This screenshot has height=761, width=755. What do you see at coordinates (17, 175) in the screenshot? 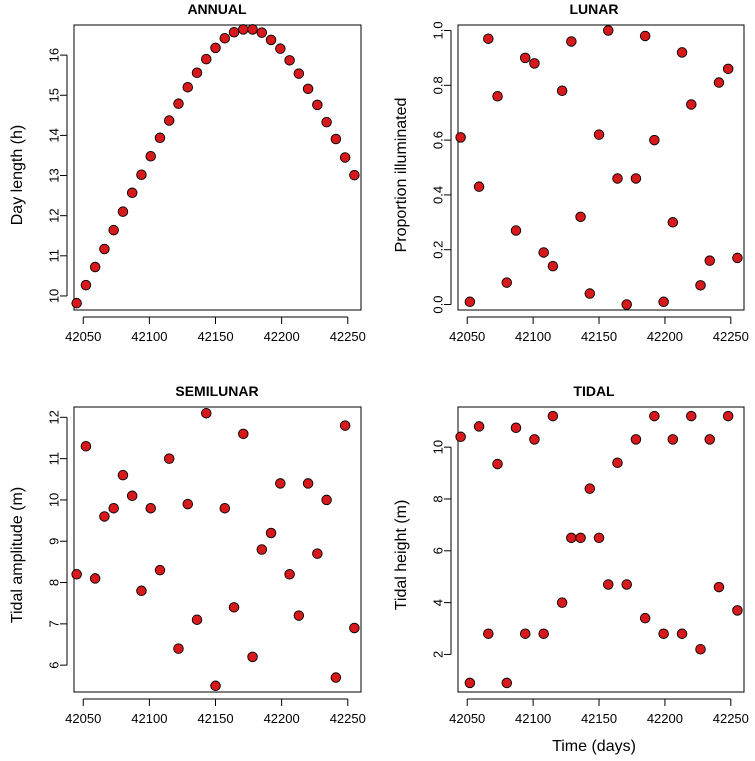
I see `y-axis-label: Day length (h)` at bounding box center [17, 175].